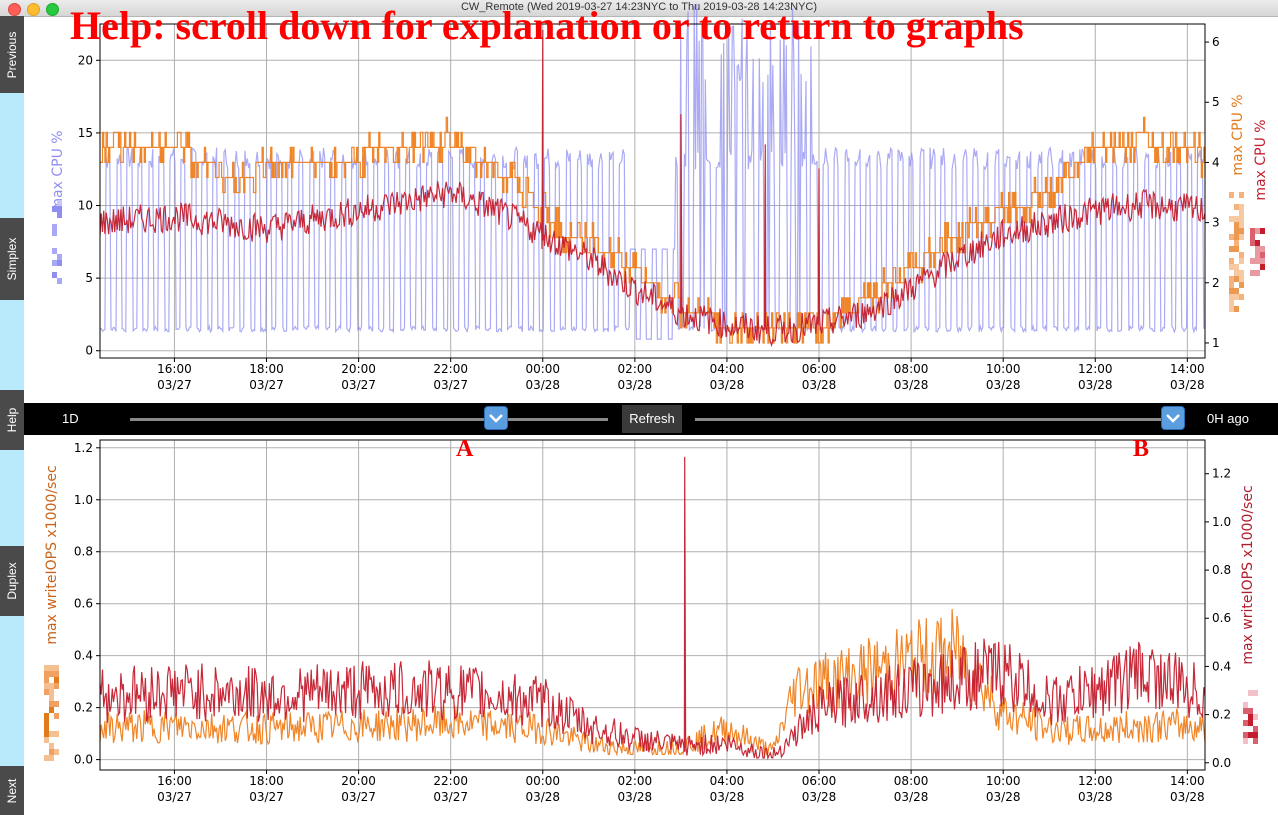 This screenshot has height=815, width=1278. I want to click on y-left-tick-label: 10, so click(85, 206).